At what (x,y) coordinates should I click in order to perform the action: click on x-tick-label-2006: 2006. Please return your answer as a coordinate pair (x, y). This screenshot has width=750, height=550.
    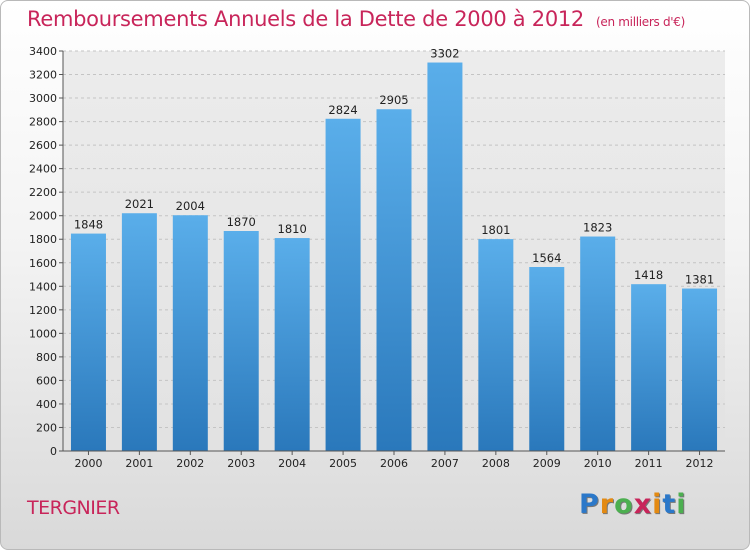
    Looking at the image, I should click on (394, 463).